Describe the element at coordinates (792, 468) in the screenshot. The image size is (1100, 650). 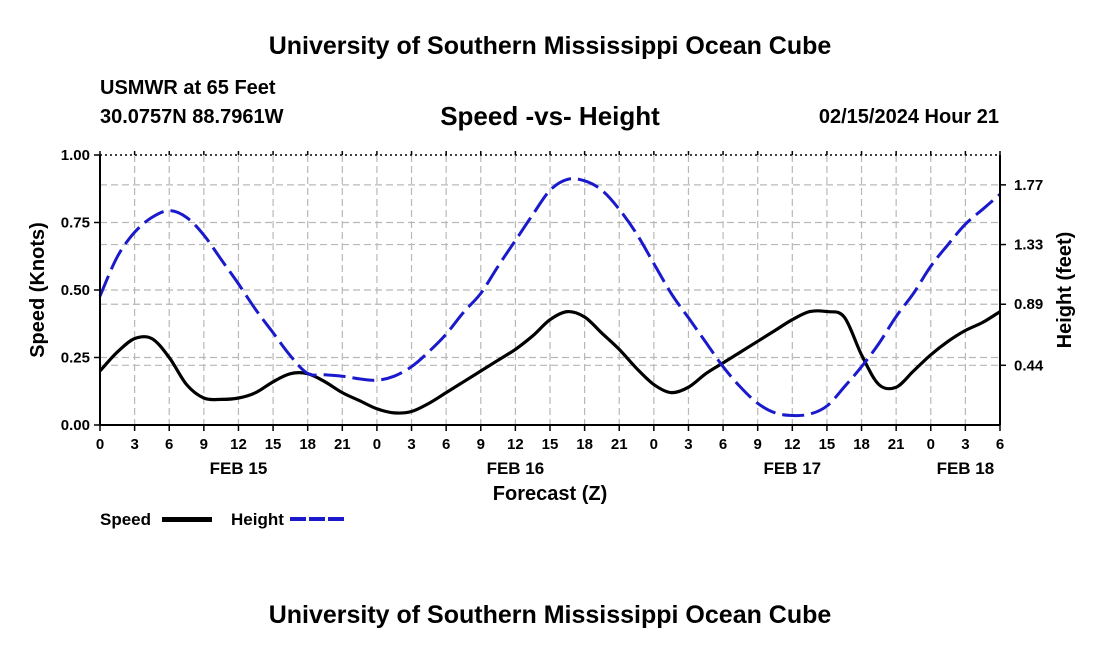
I see `date-label: FEB 17` at that location.